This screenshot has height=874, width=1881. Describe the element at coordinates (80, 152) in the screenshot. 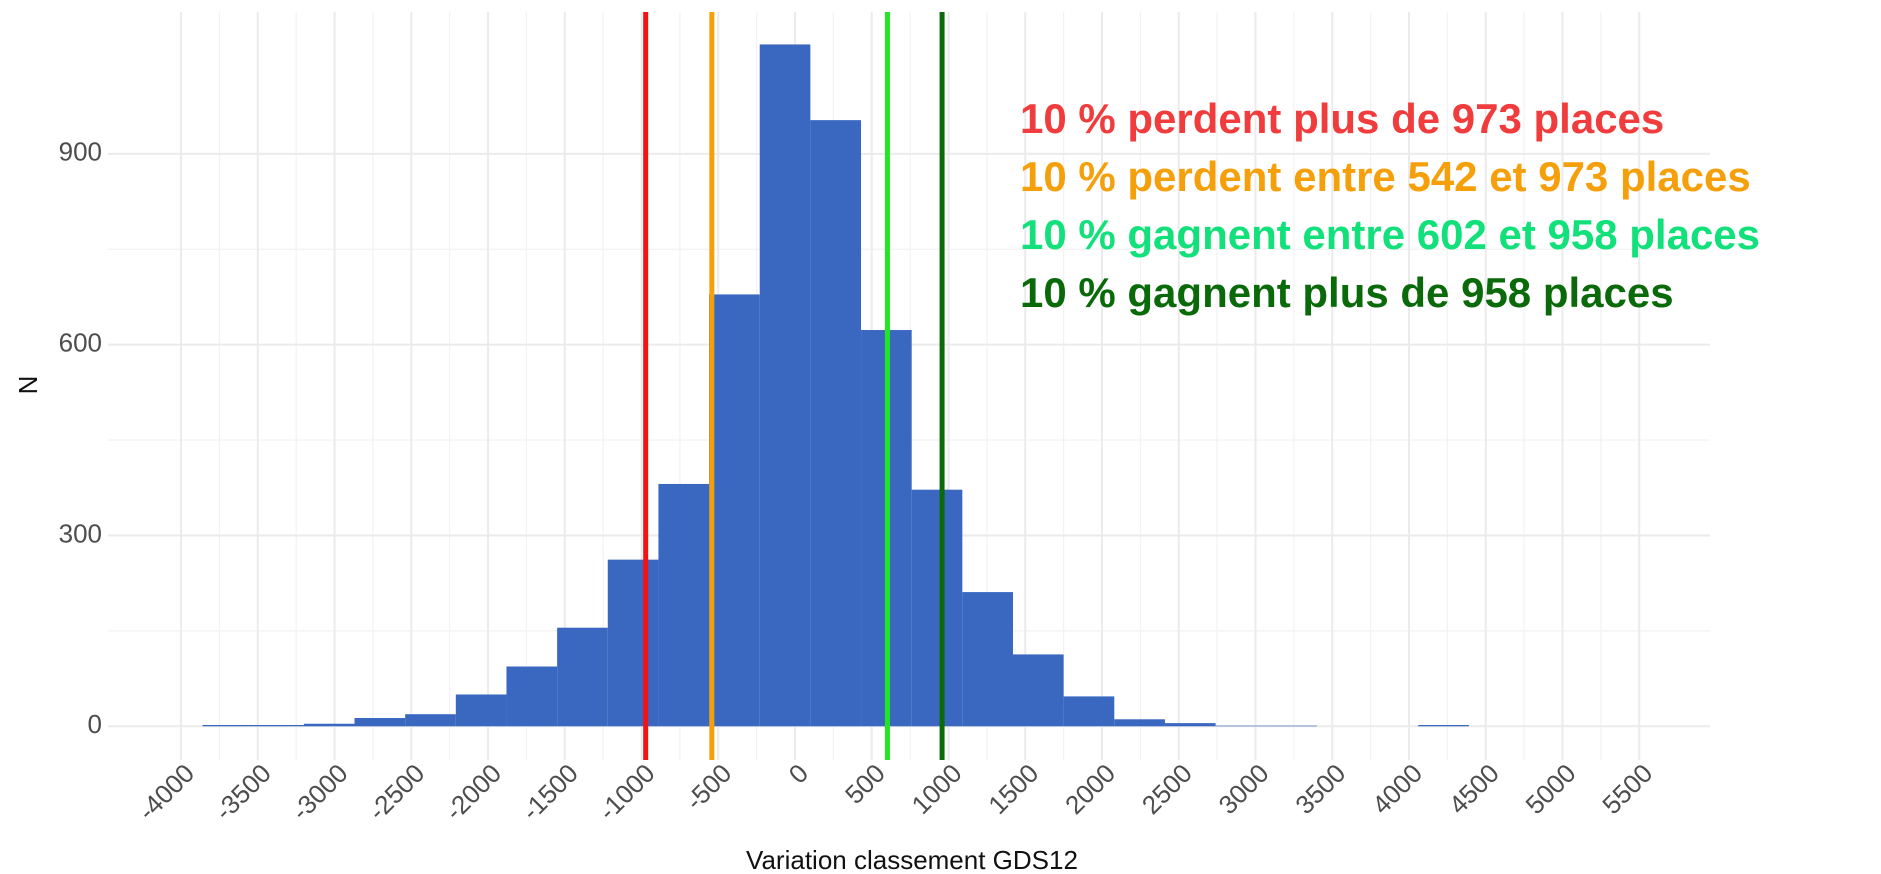

I see `y-tick-label: 900` at that location.